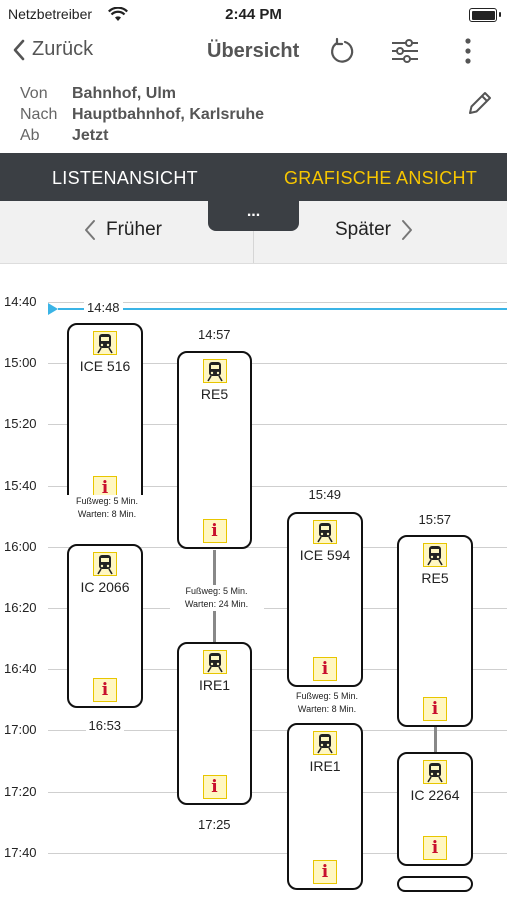  Describe the element at coordinates (90, 135) in the screenshot. I see `departure-value: Jetzt` at that location.